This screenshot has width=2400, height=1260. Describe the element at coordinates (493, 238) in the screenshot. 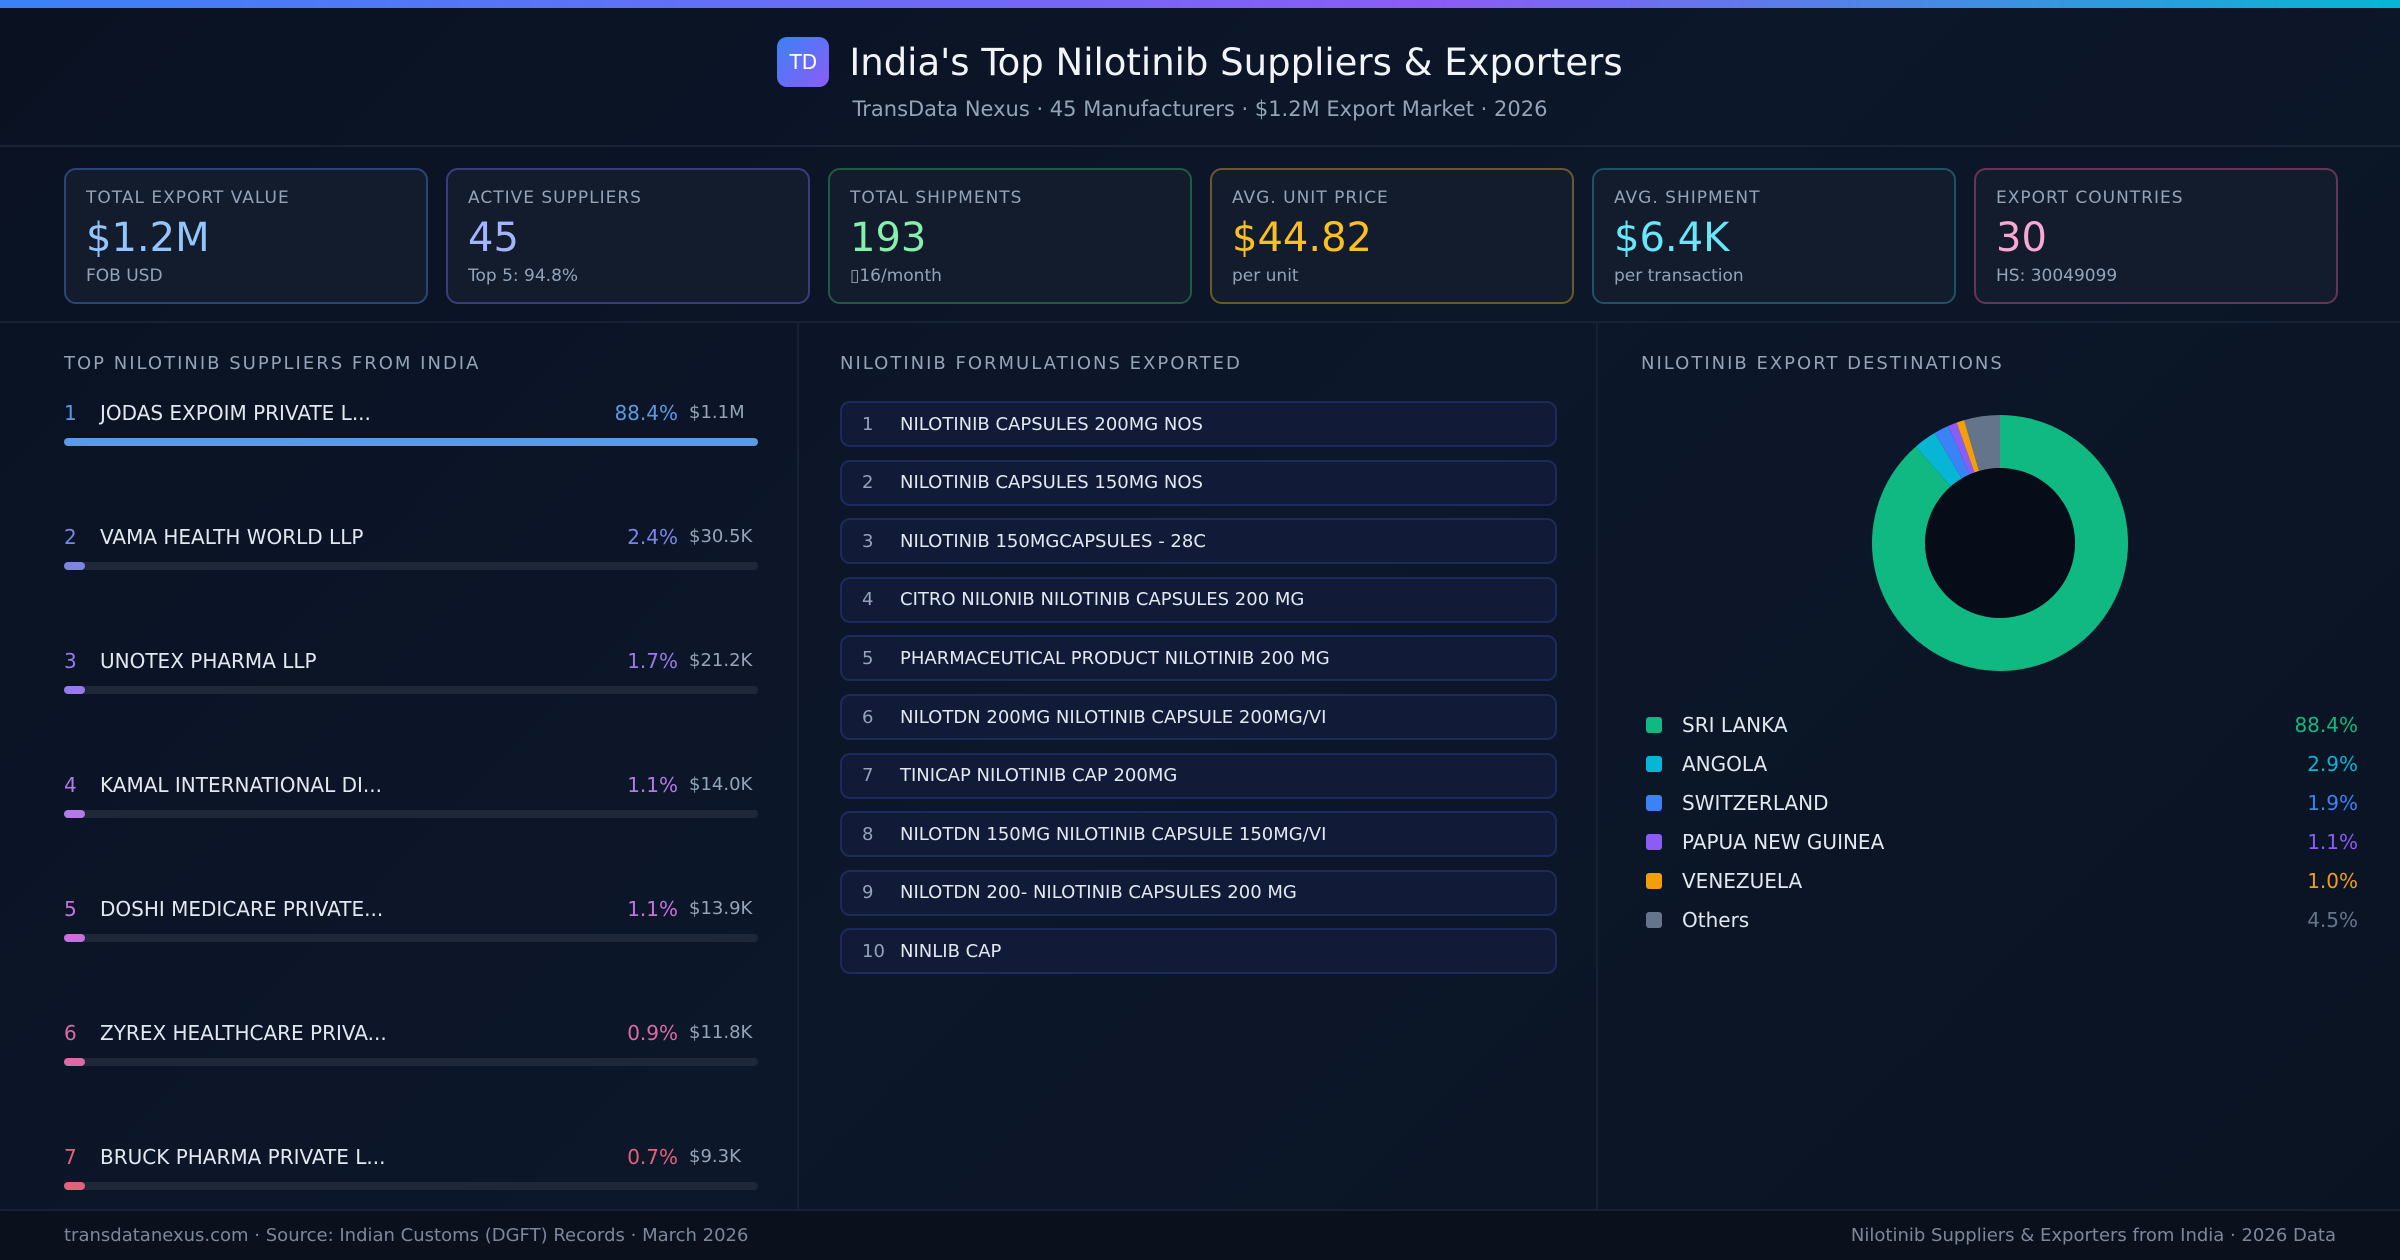

I see `kpi-value: 45` at that location.